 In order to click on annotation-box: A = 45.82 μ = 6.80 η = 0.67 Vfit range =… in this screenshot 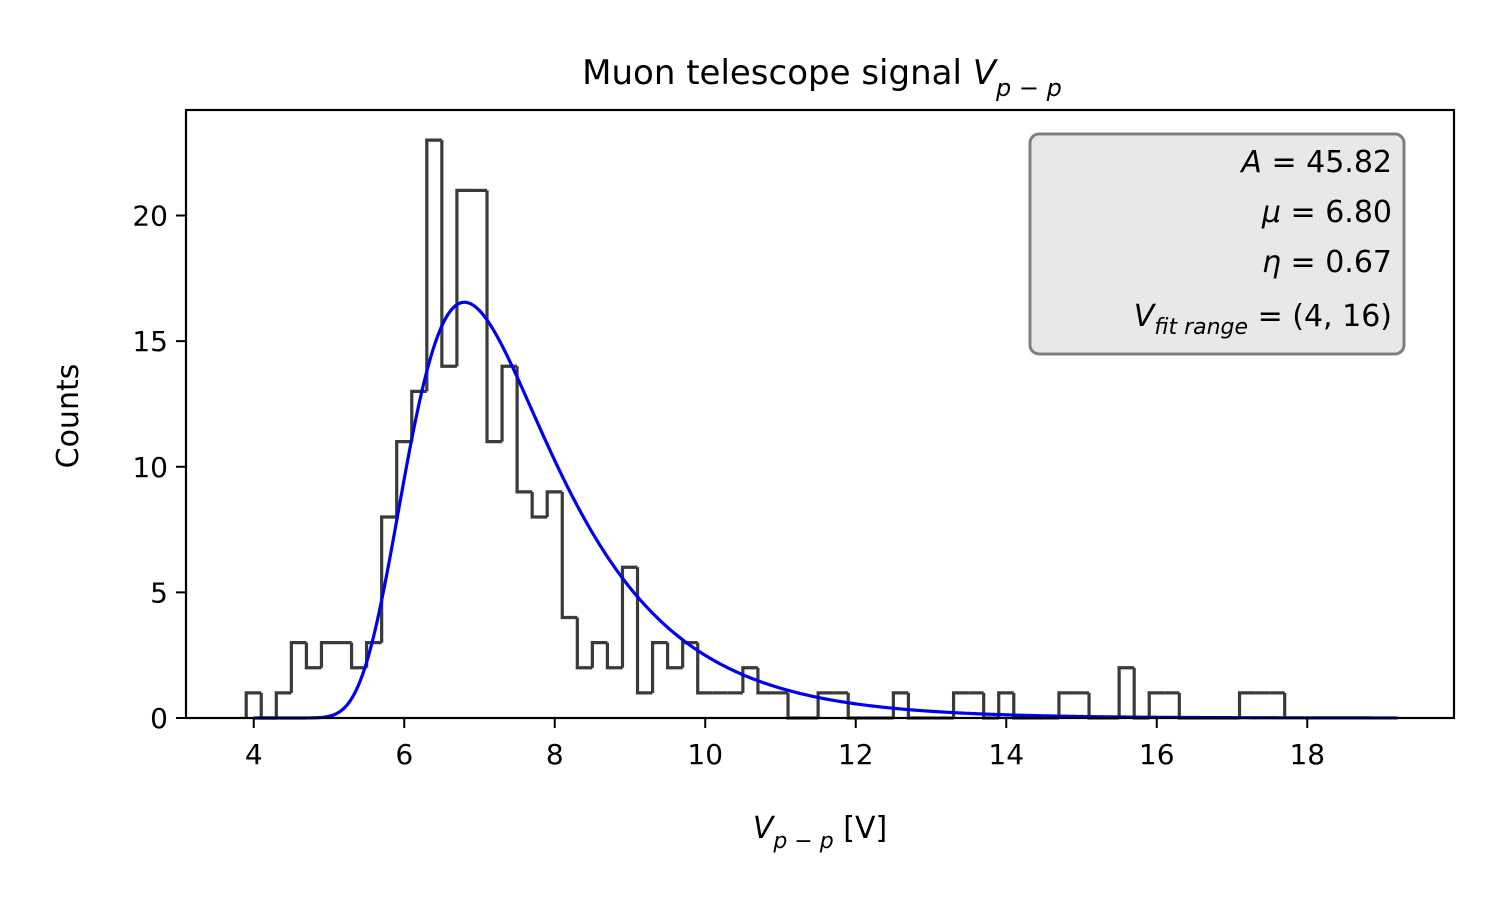, I will do `click(1217, 244)`.